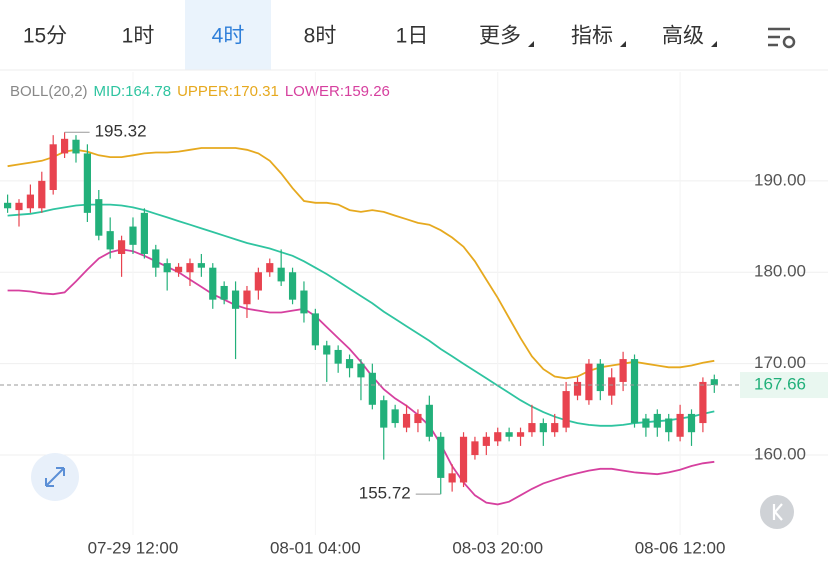 This screenshot has height=566, width=828. I want to click on tab: 15分, so click(45, 36).